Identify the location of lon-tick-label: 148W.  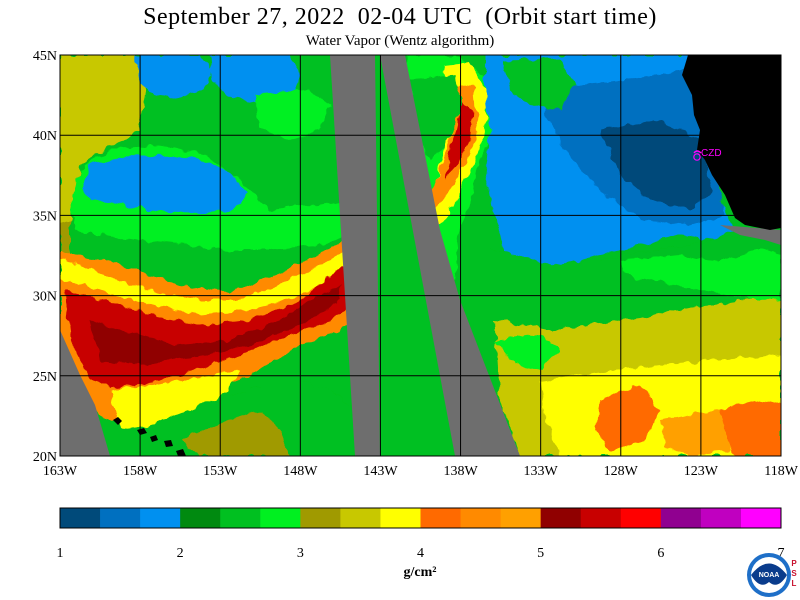
(300, 471).